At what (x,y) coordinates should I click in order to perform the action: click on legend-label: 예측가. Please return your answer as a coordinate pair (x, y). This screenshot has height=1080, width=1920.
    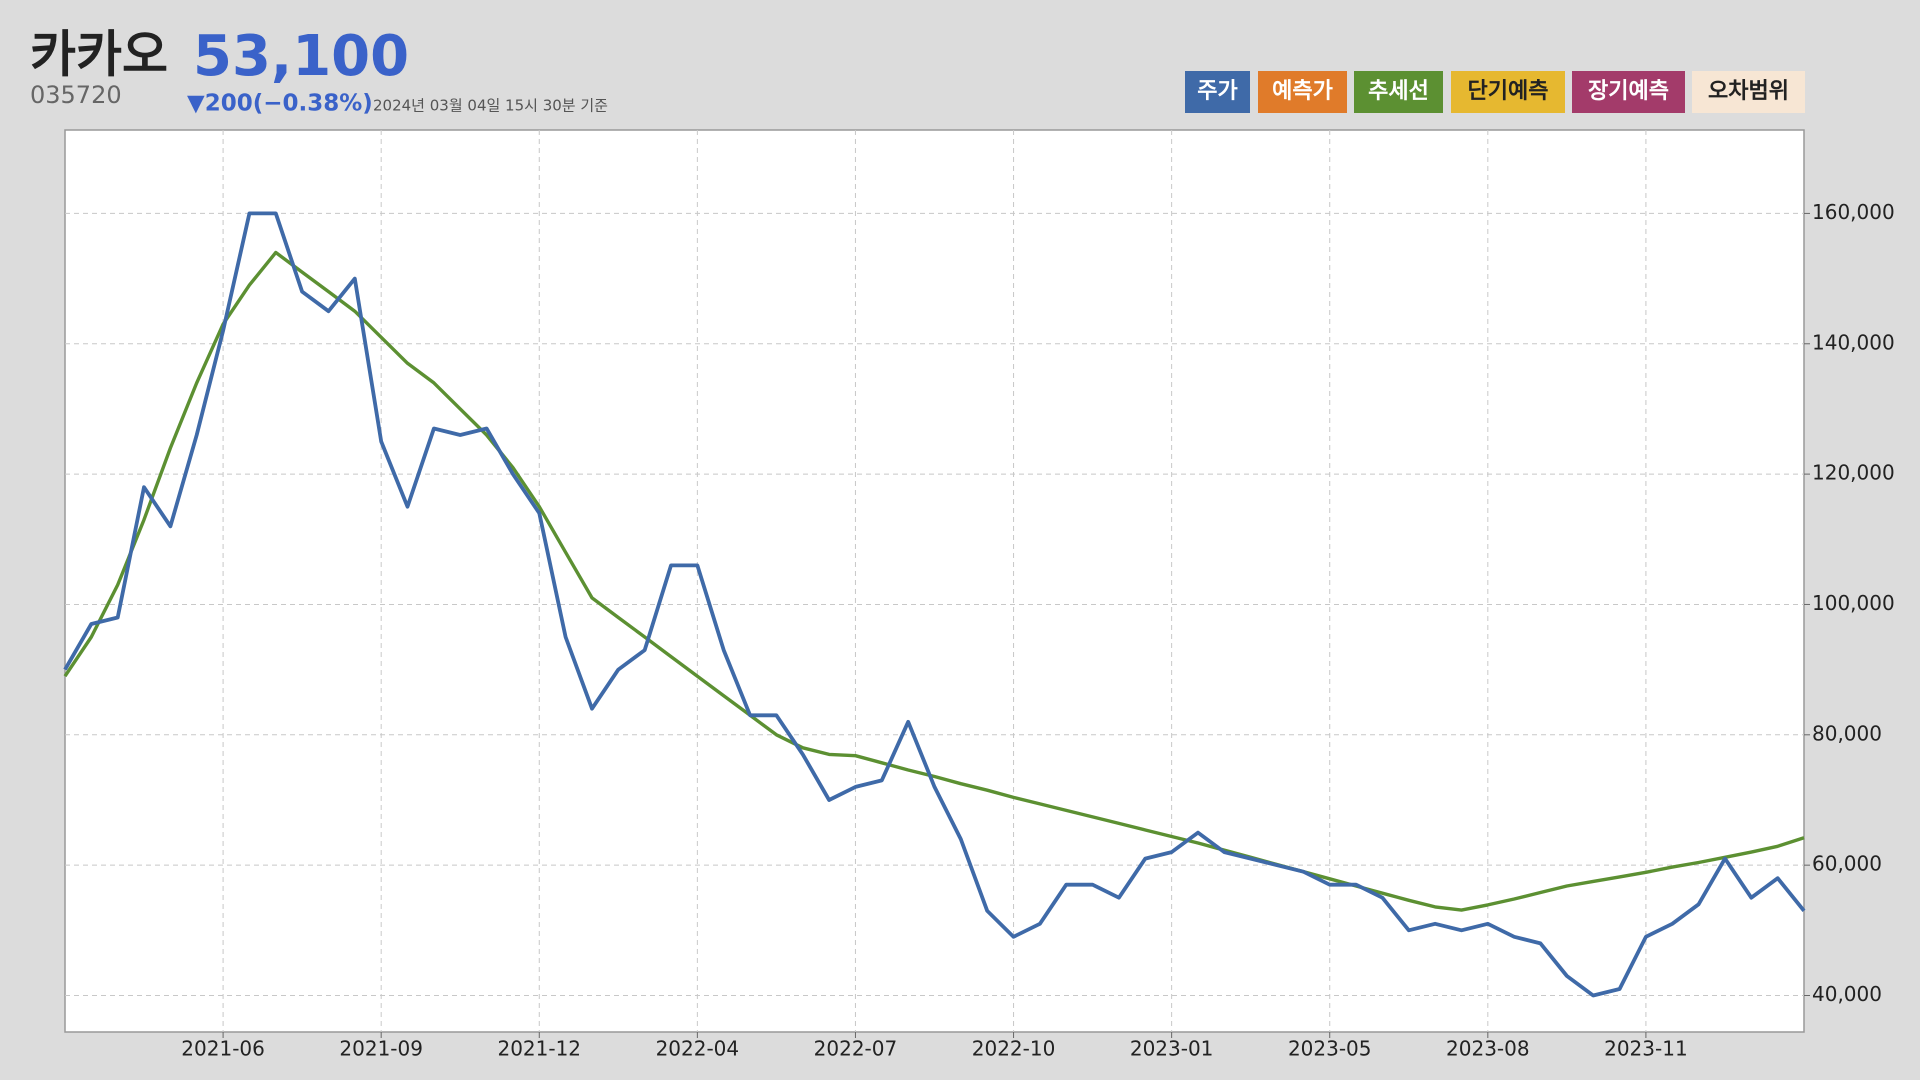
    Looking at the image, I should click on (1302, 91).